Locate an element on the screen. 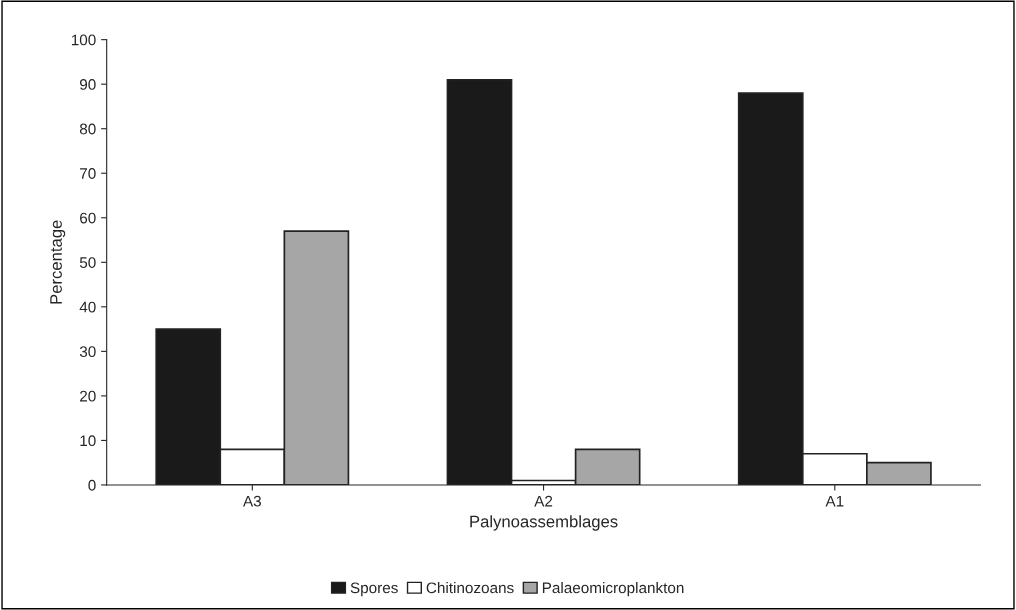 This screenshot has width=1016, height=610. y-tick-label: 10 is located at coordinates (88, 441).